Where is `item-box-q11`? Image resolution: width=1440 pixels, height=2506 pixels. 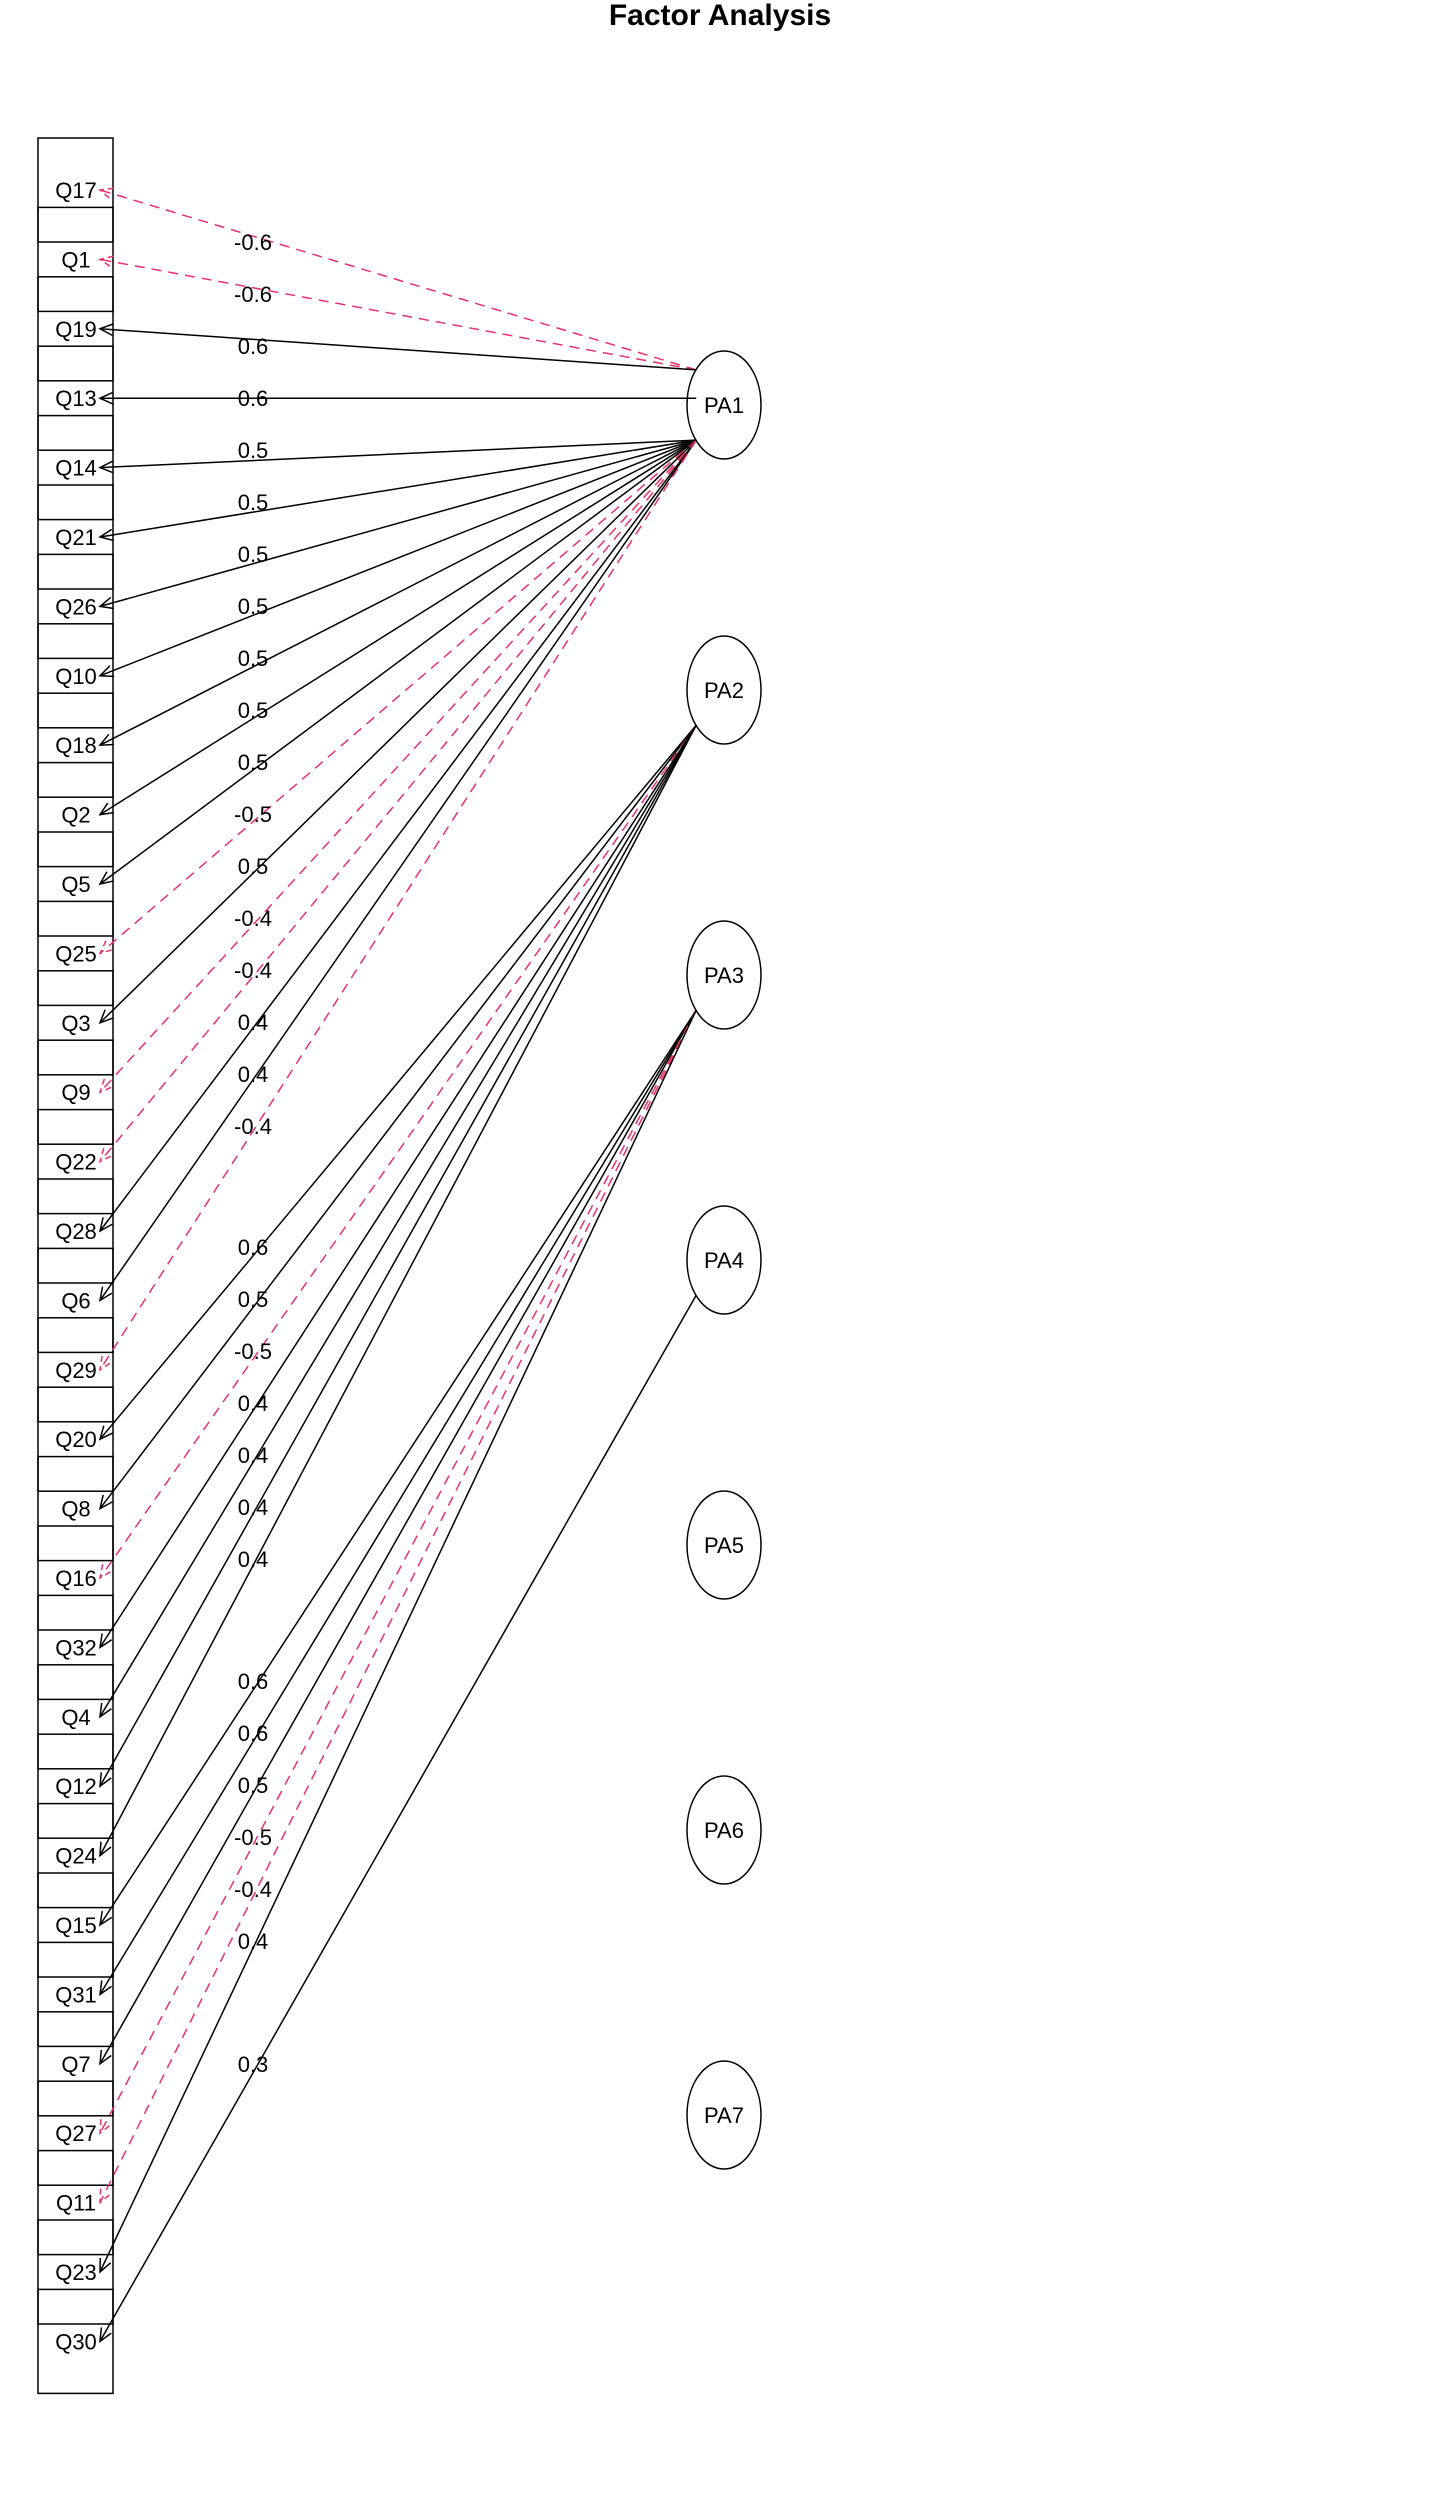
item-box-q11 is located at coordinates (75, 2202).